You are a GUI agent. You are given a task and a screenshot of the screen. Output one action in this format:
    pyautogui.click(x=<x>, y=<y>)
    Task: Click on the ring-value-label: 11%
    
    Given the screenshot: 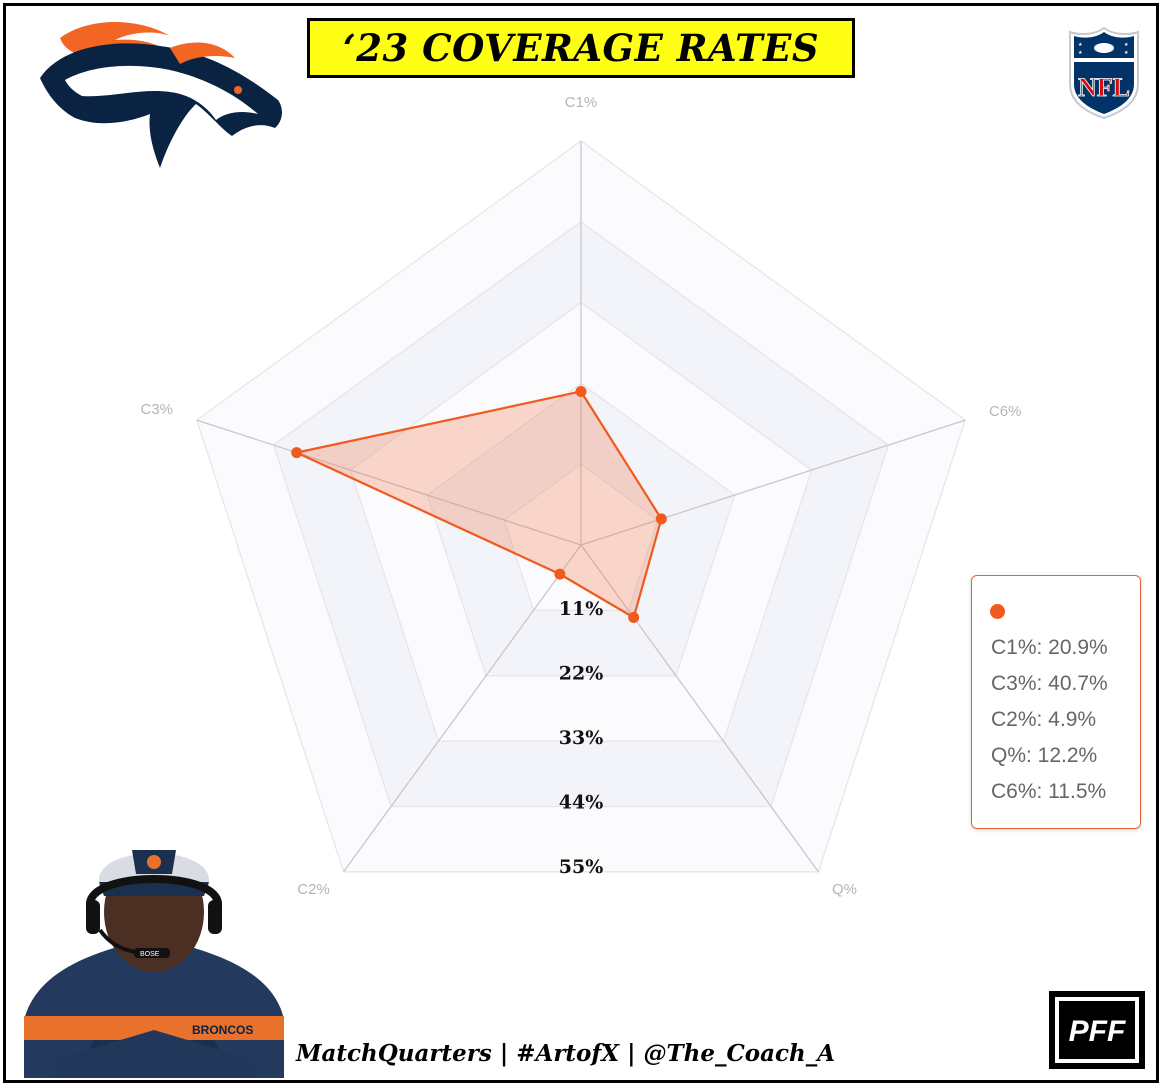 What is the action you would take?
    pyautogui.click(x=581, y=609)
    